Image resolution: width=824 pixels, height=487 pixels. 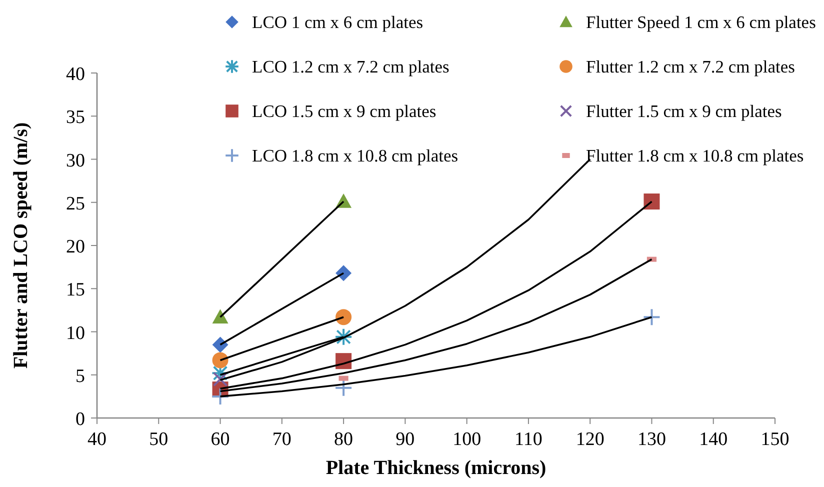 I want to click on legend-label: LCO 1.5 cm x 9 cm plates, so click(x=344, y=111).